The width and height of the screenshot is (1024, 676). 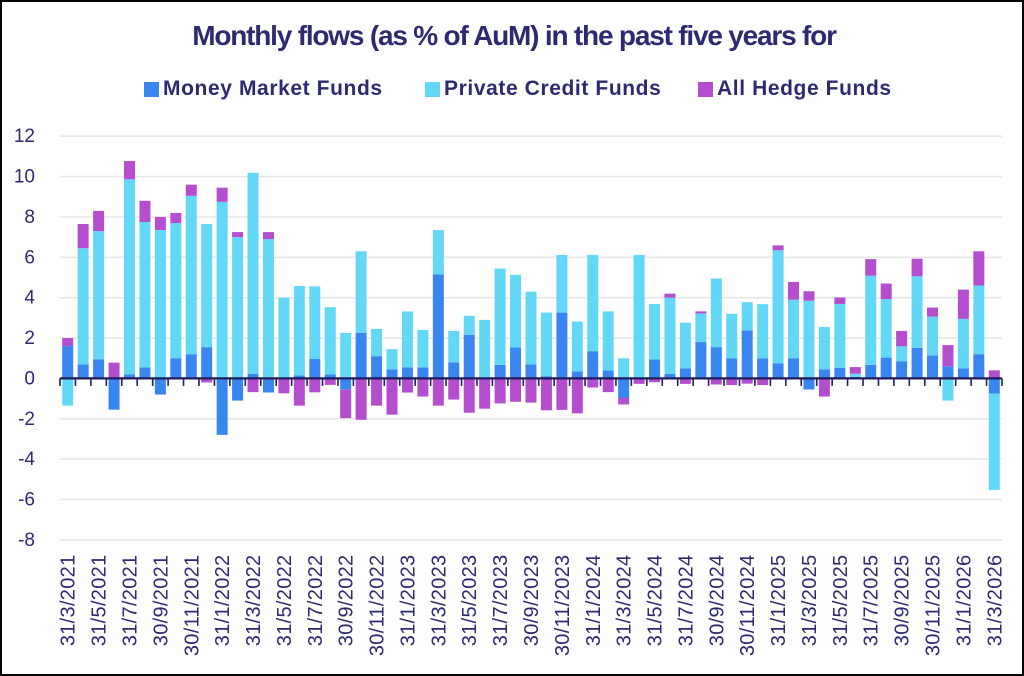 I want to click on svg-text: 31/5/2022, so click(x=285, y=601).